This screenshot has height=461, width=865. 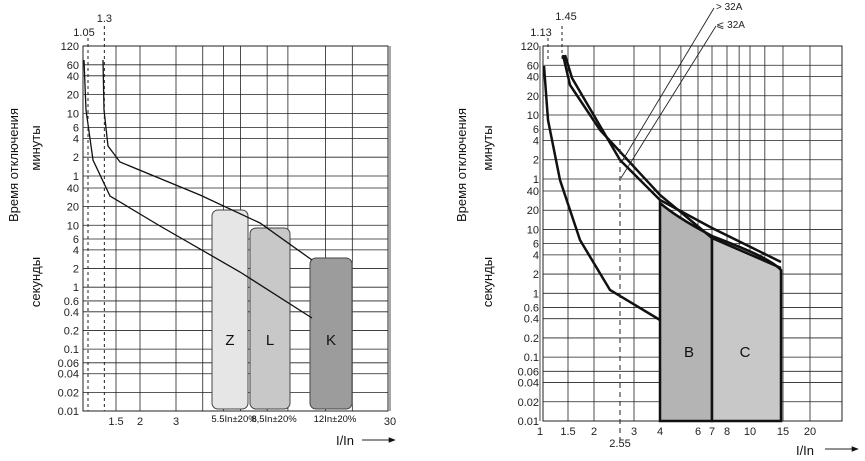 I want to click on zone-L, so click(x=270, y=318).